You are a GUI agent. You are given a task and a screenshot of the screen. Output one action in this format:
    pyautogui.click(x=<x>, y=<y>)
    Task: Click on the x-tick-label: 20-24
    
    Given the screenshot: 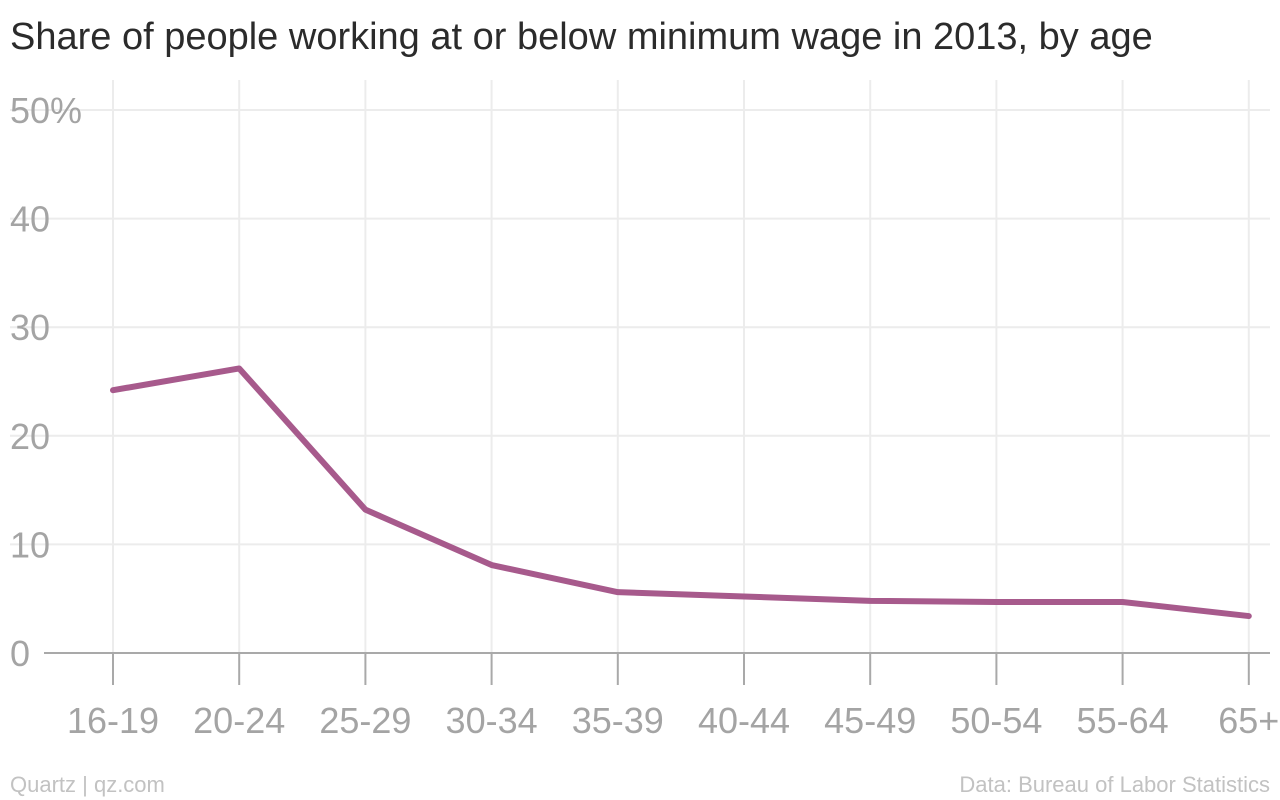 What is the action you would take?
    pyautogui.click(x=239, y=720)
    